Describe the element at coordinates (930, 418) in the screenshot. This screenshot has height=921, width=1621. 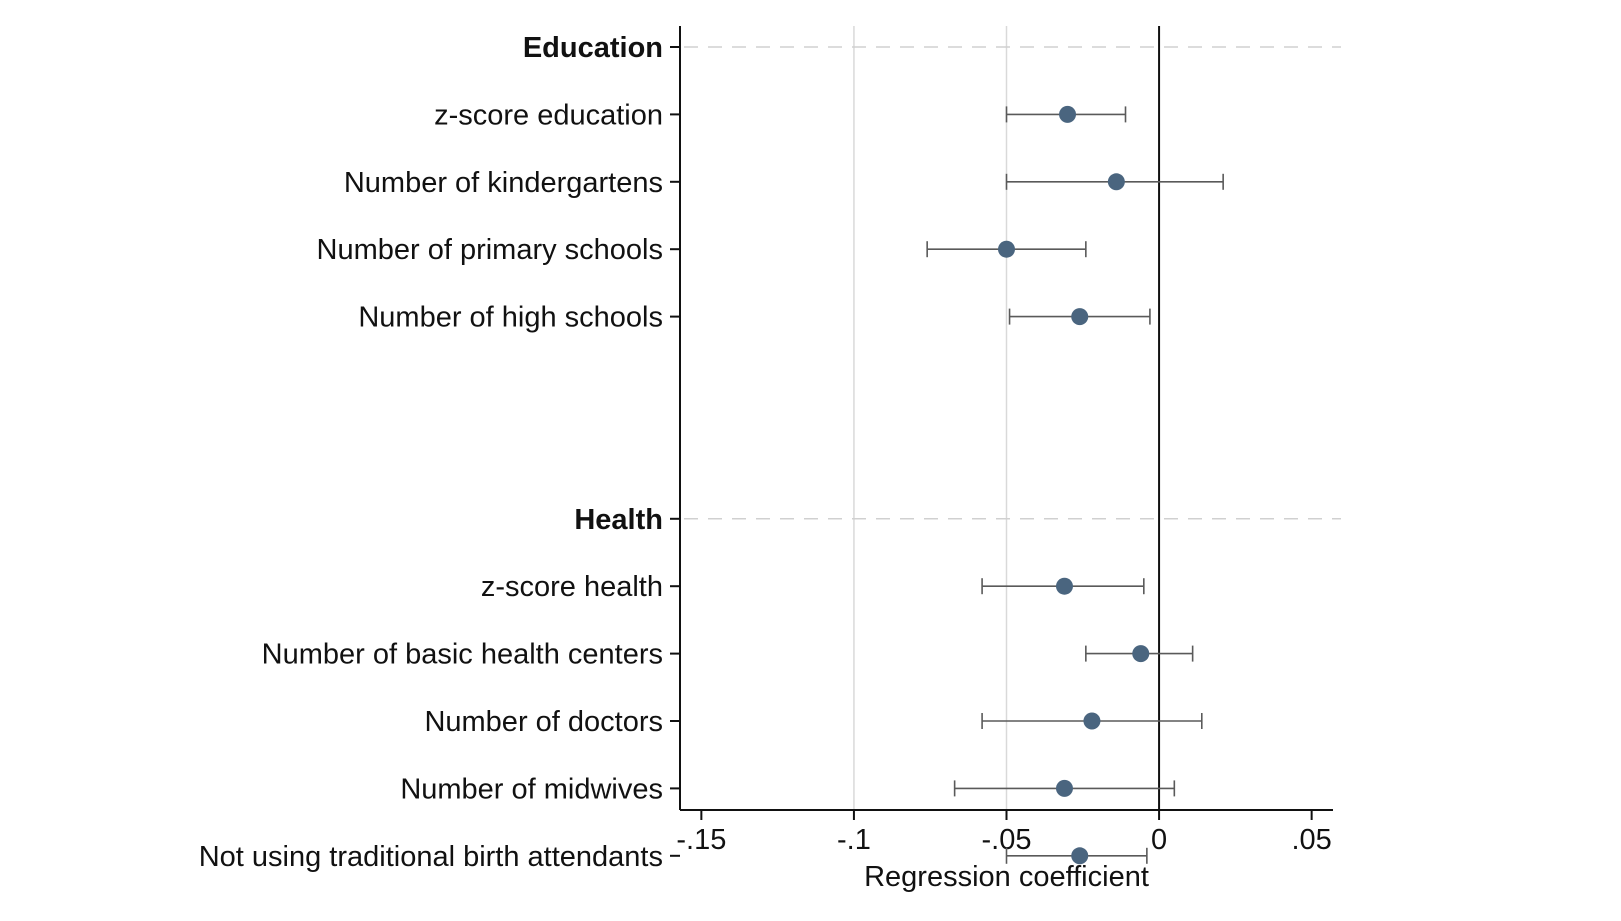
I see `gridlines` at that location.